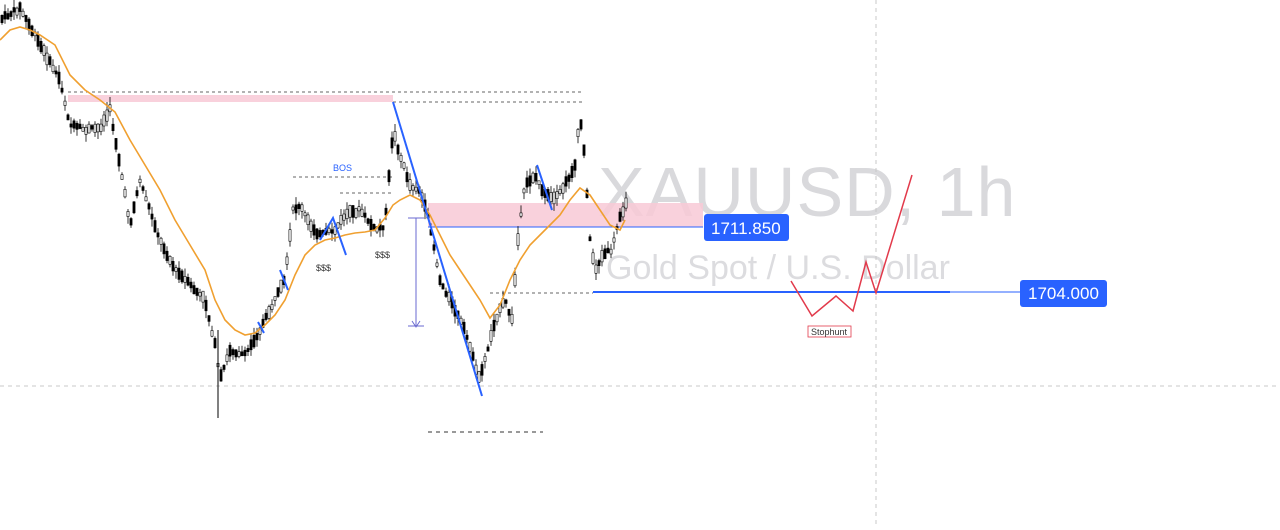  I want to click on price-tag-1704-bg, so click(1063, 293).